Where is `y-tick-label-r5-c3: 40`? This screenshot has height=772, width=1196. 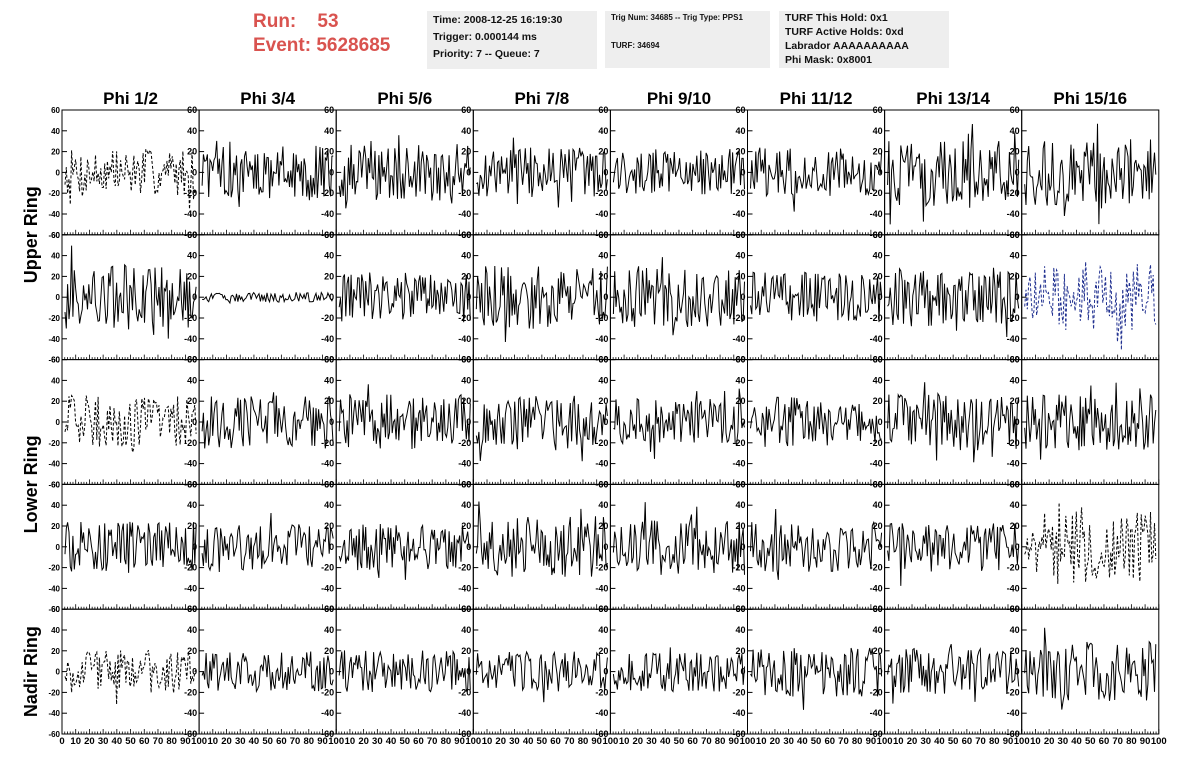
y-tick-label-r5-c3: 40 is located at coordinates (329, 630).